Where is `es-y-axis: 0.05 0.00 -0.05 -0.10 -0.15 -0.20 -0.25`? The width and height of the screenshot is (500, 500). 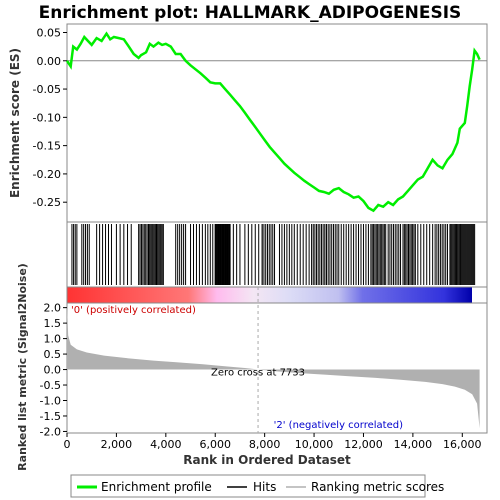 es-y-axis: 0.05 0.00 -0.05 -0.10 -0.15 -0.20 -0.25 is located at coordinates (50, 117).